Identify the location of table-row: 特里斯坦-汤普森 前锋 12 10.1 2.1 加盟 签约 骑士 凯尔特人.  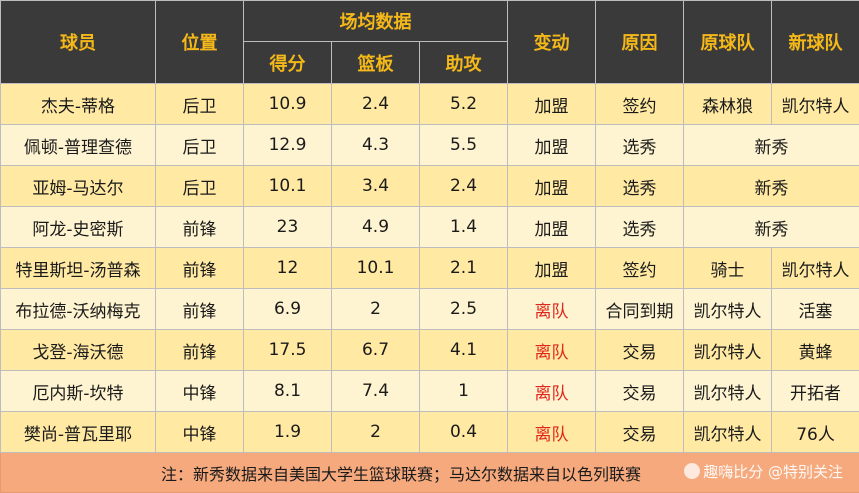
(429, 268).